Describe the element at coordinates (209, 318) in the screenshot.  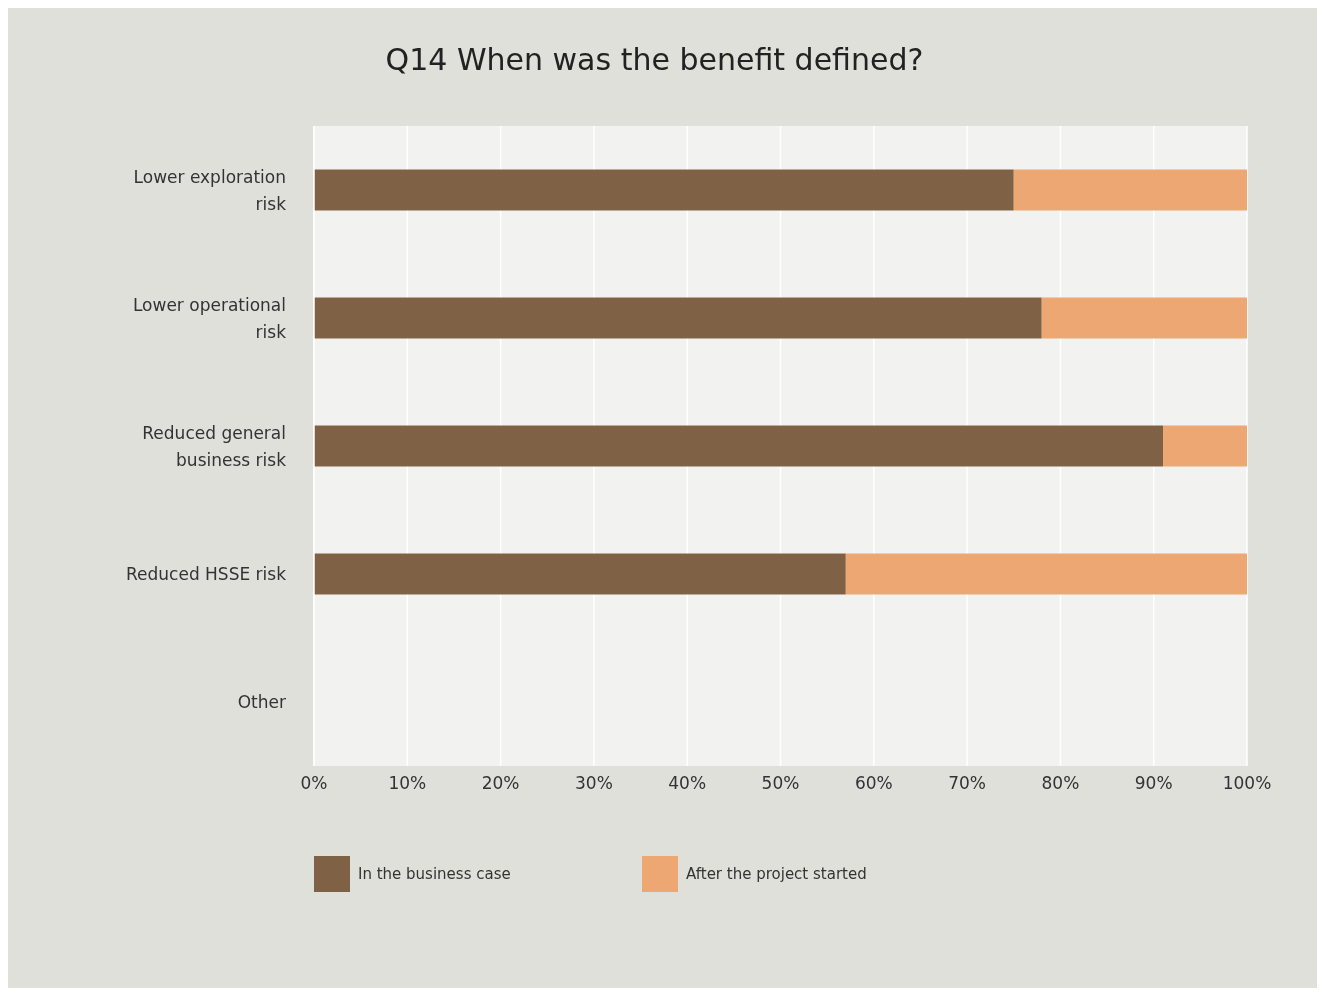
I see `y-tick-label: Lower operational risk` at that location.